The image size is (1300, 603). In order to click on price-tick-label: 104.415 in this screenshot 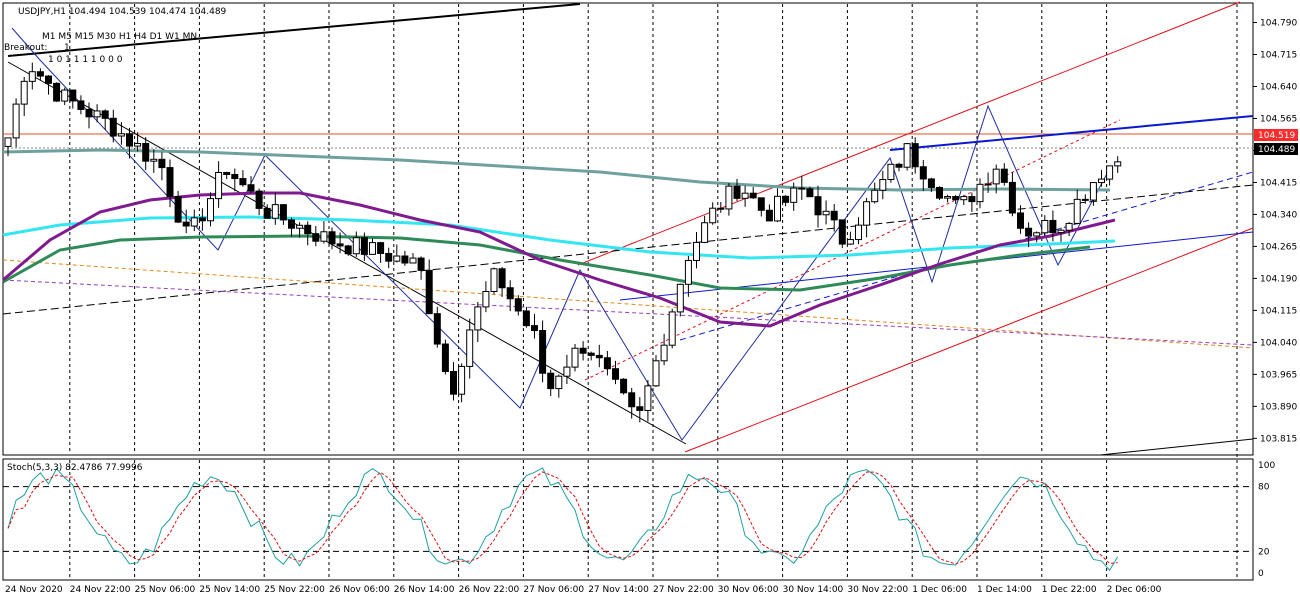, I will do `click(1278, 183)`.